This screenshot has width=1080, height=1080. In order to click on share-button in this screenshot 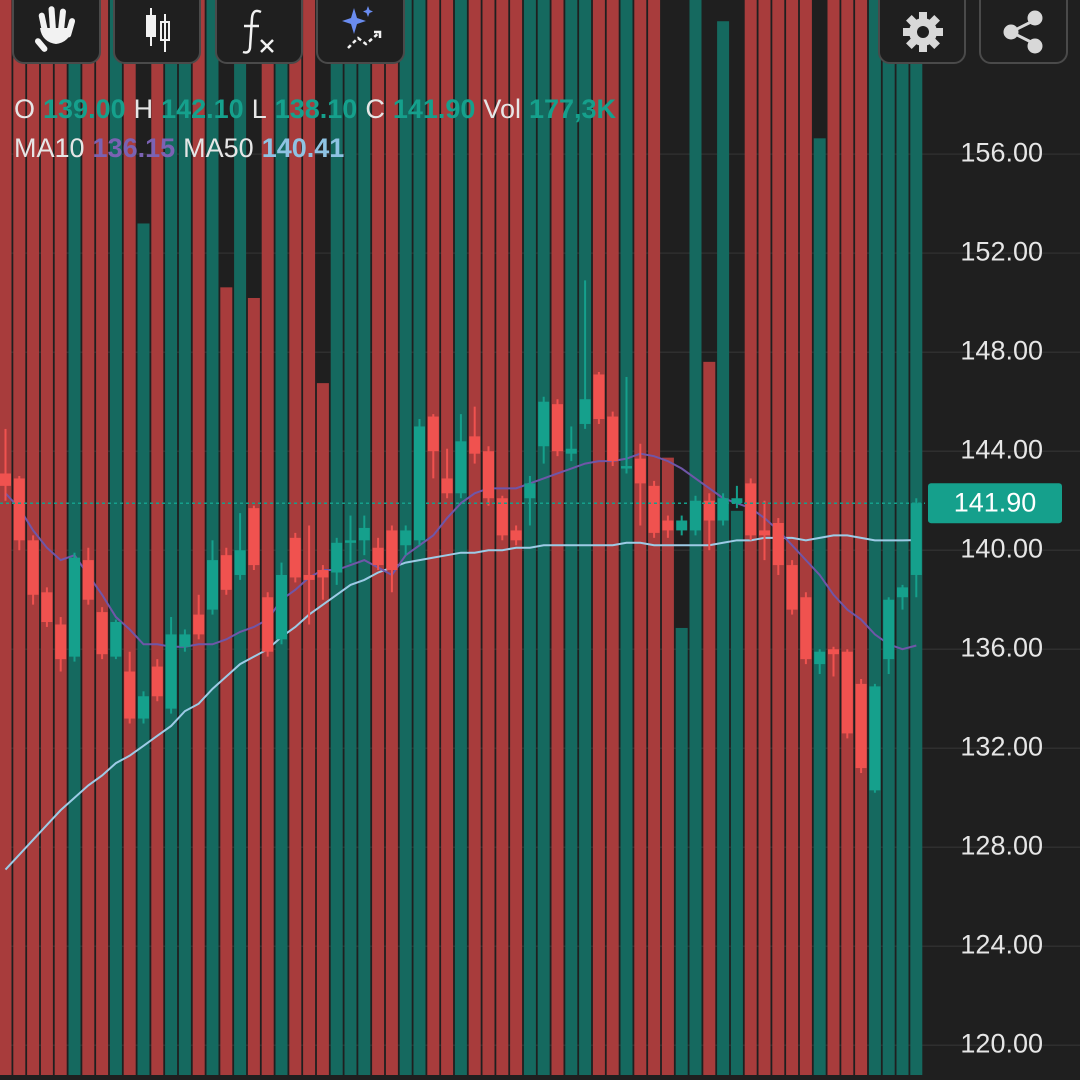, I will do `click(1023, 32)`.